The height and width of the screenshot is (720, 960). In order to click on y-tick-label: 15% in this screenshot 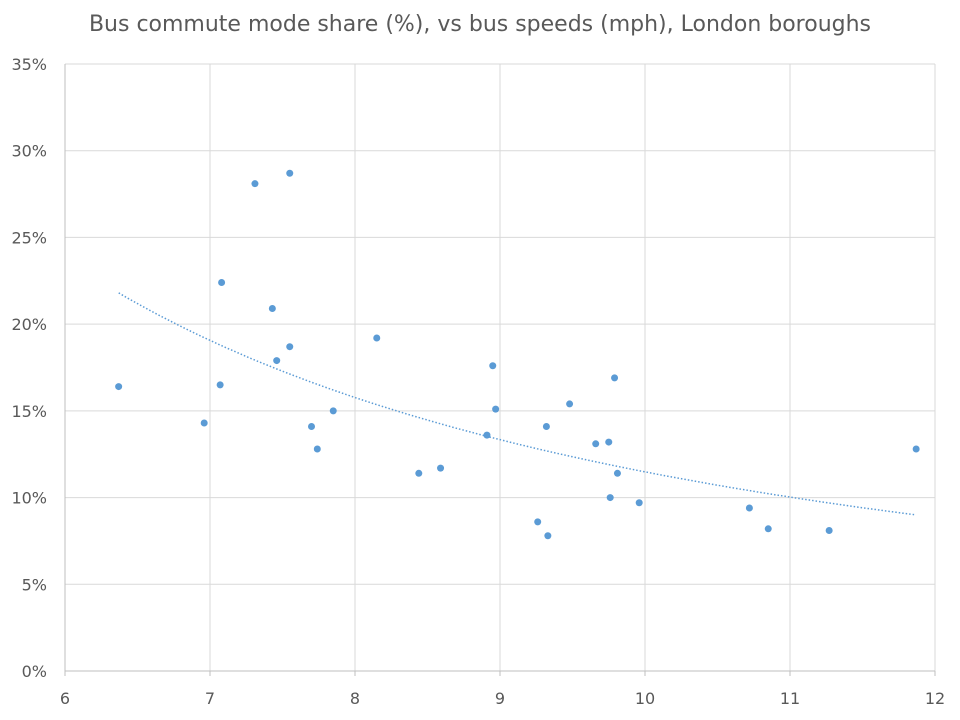, I will do `click(29, 411)`.